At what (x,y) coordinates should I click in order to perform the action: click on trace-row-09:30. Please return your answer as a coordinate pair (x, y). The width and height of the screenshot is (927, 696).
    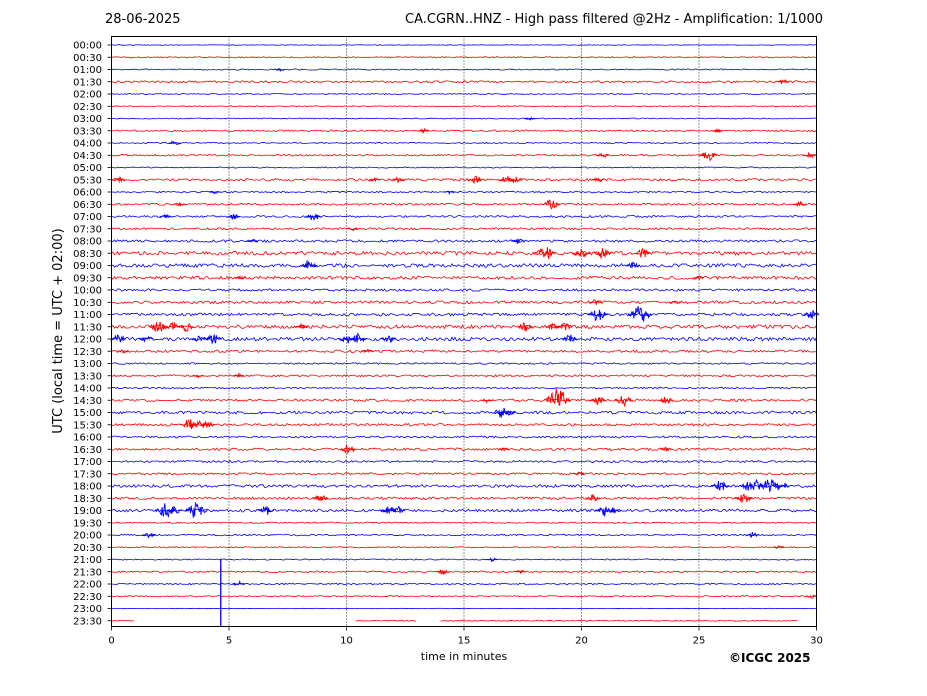
    Looking at the image, I should click on (464, 278).